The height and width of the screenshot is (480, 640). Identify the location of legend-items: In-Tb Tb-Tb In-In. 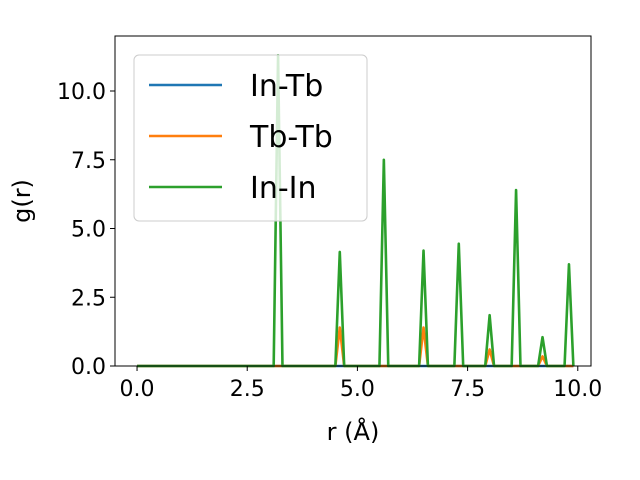
(241, 137).